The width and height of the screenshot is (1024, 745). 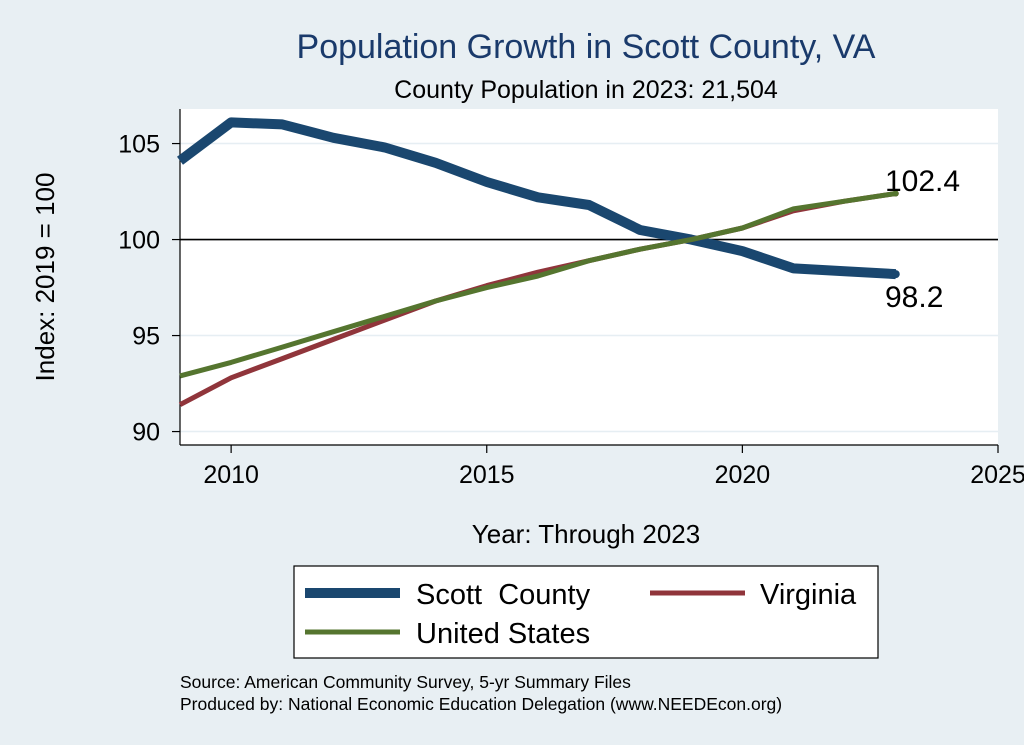 I want to click on scott-county-end-label: 98.2, so click(x=914, y=297).